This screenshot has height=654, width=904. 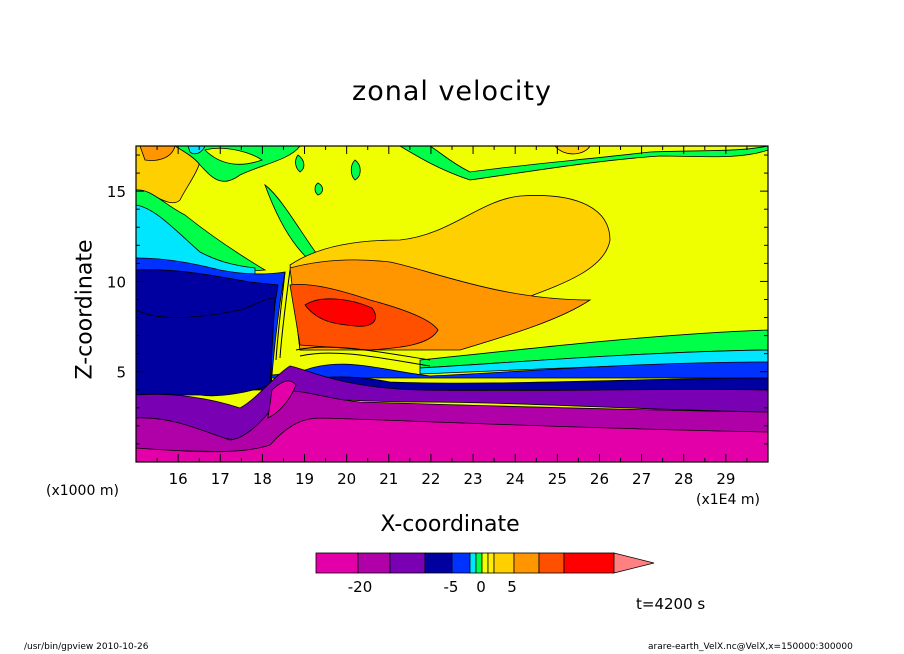 I want to click on x-tick-label: 29, so click(x=725, y=479).